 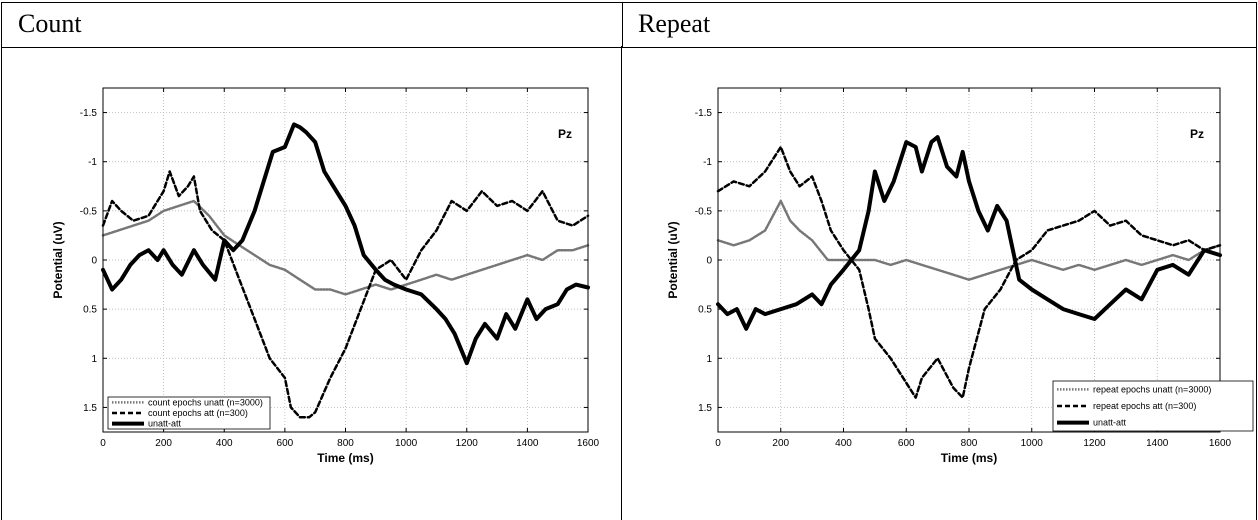 I want to click on legend-entry-label: repeat epochs att (n=300), so click(x=1144, y=406).